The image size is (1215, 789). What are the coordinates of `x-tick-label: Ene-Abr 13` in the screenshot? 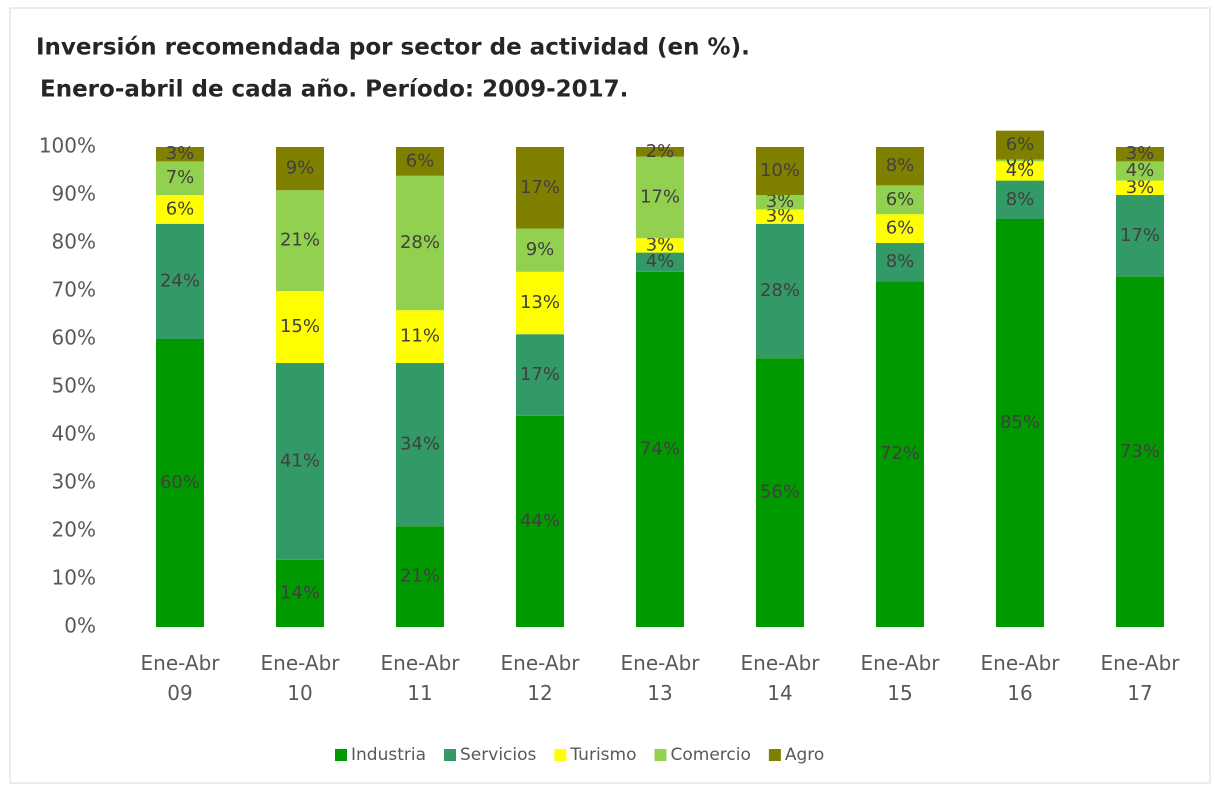 It's located at (660, 678).